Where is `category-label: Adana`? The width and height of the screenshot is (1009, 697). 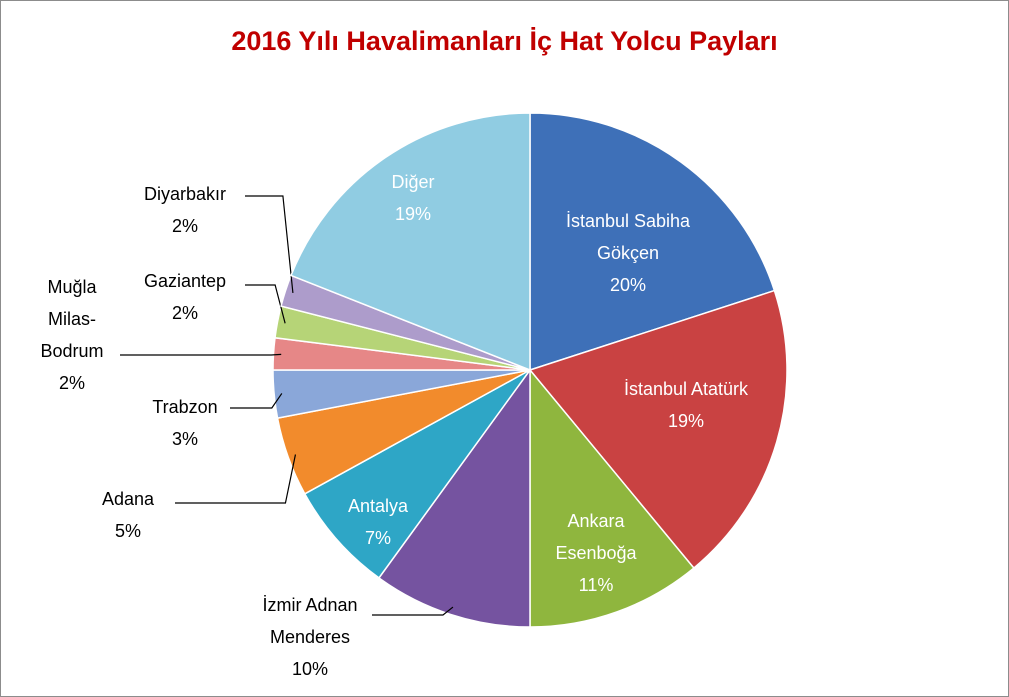
category-label: Adana is located at coordinates (128, 499).